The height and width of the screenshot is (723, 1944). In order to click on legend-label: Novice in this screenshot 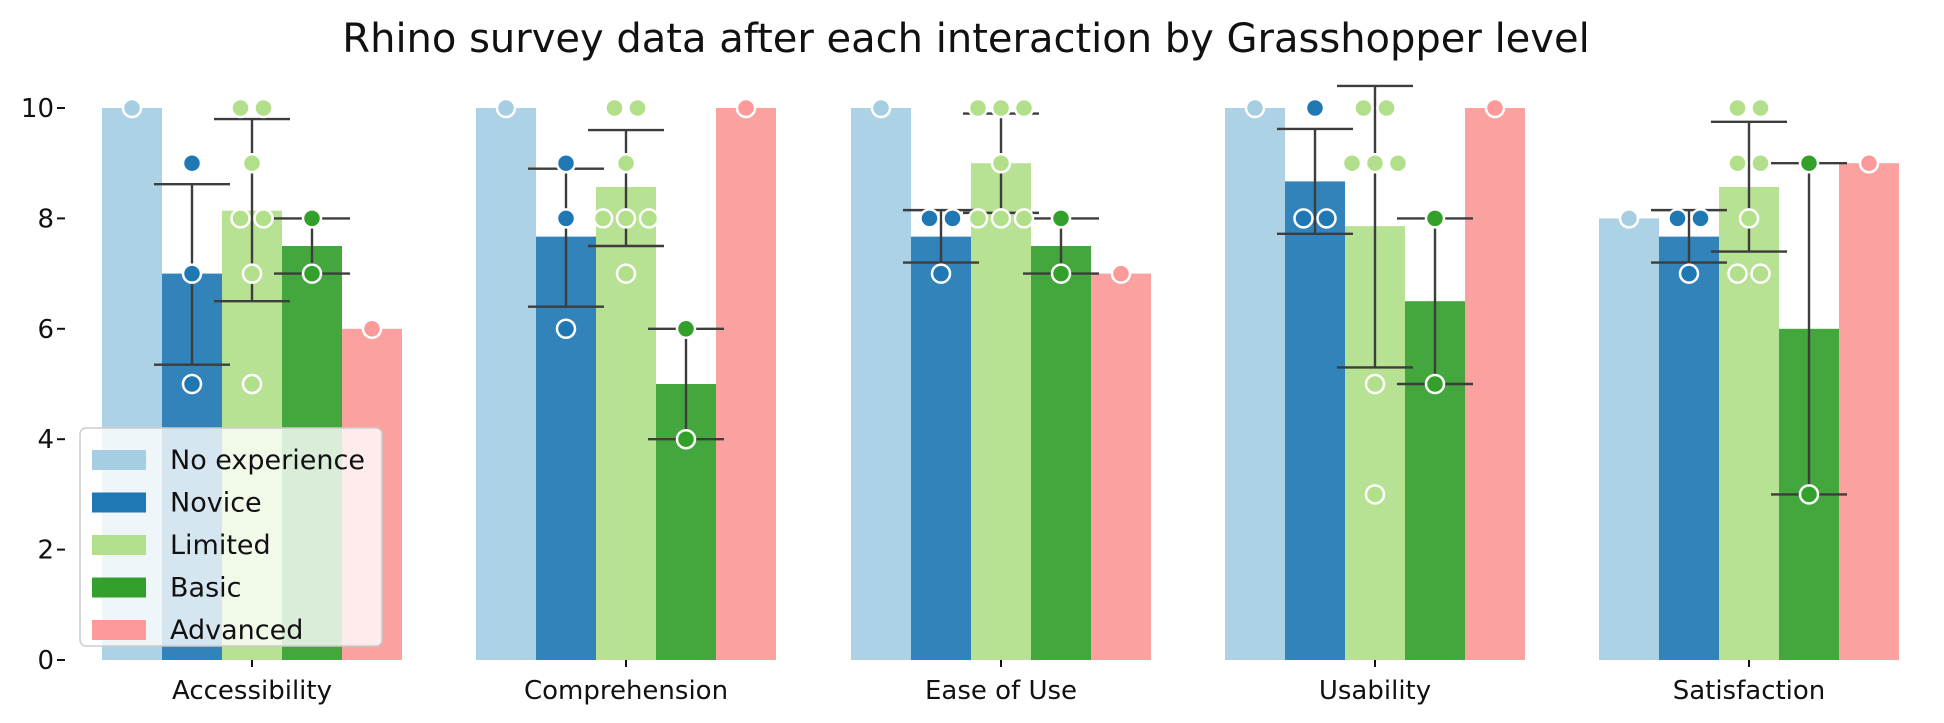, I will do `click(216, 503)`.